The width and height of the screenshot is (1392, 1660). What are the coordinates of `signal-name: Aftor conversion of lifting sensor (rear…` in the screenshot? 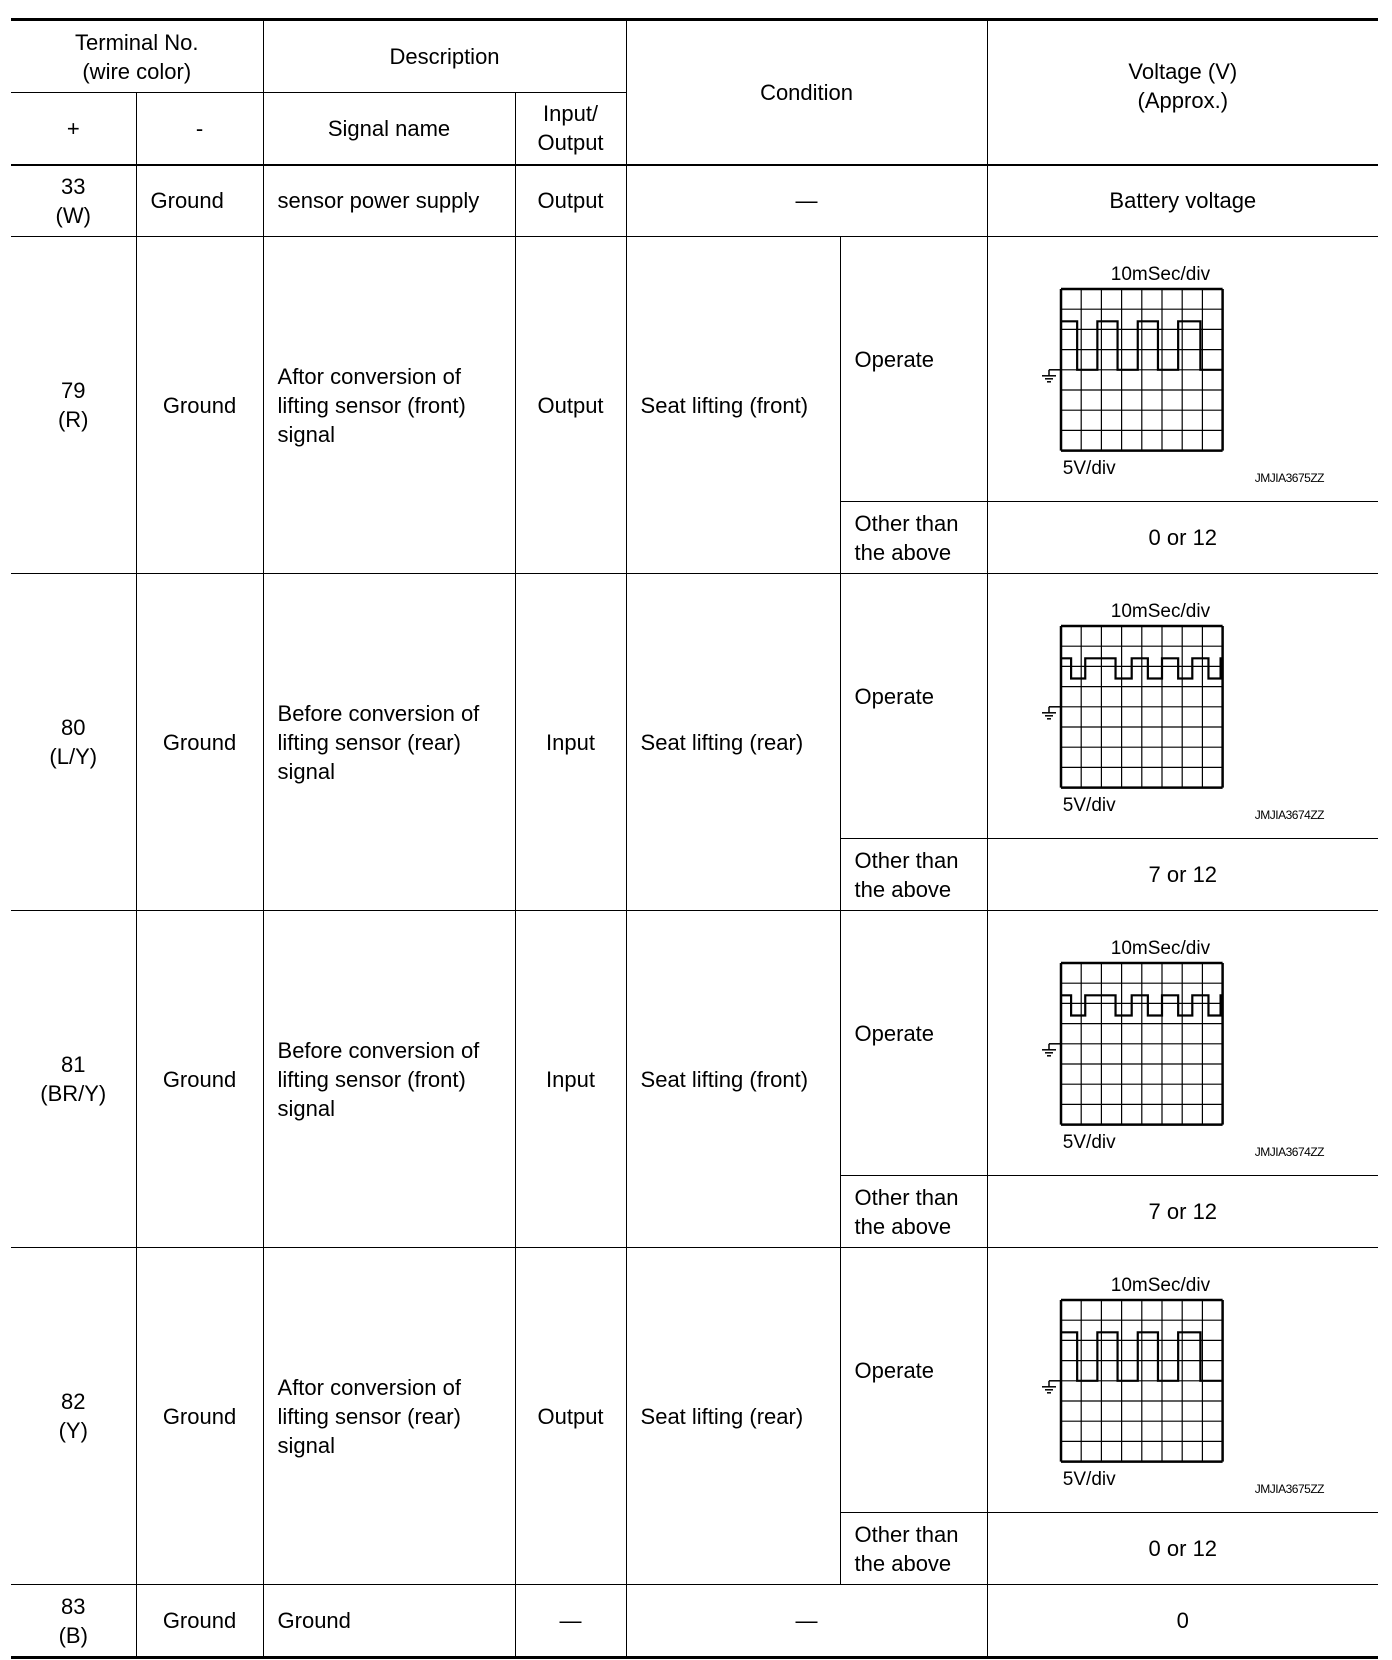 It's located at (389, 1416).